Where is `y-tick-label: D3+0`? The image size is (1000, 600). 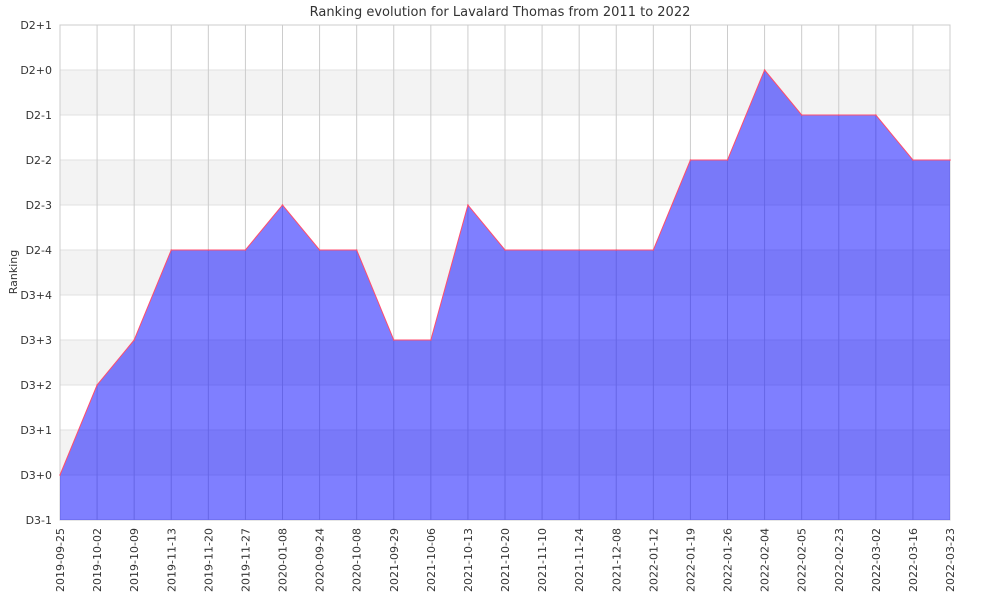
y-tick-label: D3+0 is located at coordinates (36, 475).